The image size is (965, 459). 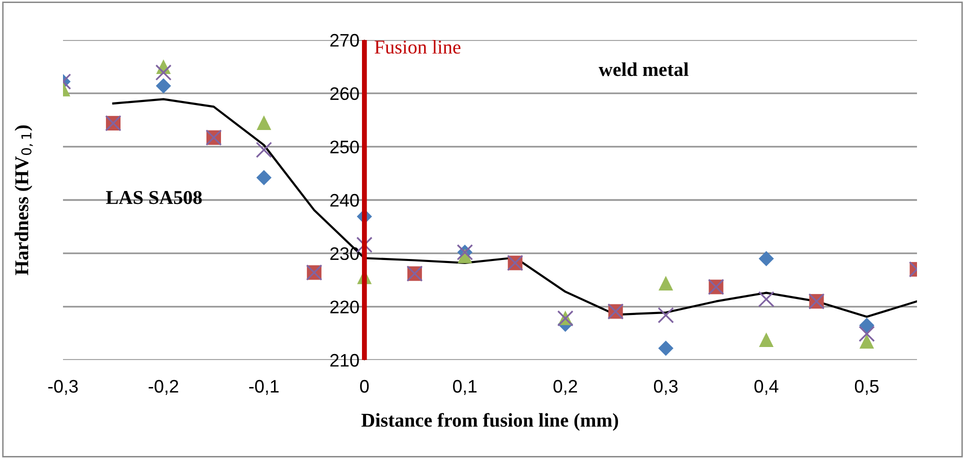 I want to click on x-tick-label: 0,4, so click(x=766, y=387).